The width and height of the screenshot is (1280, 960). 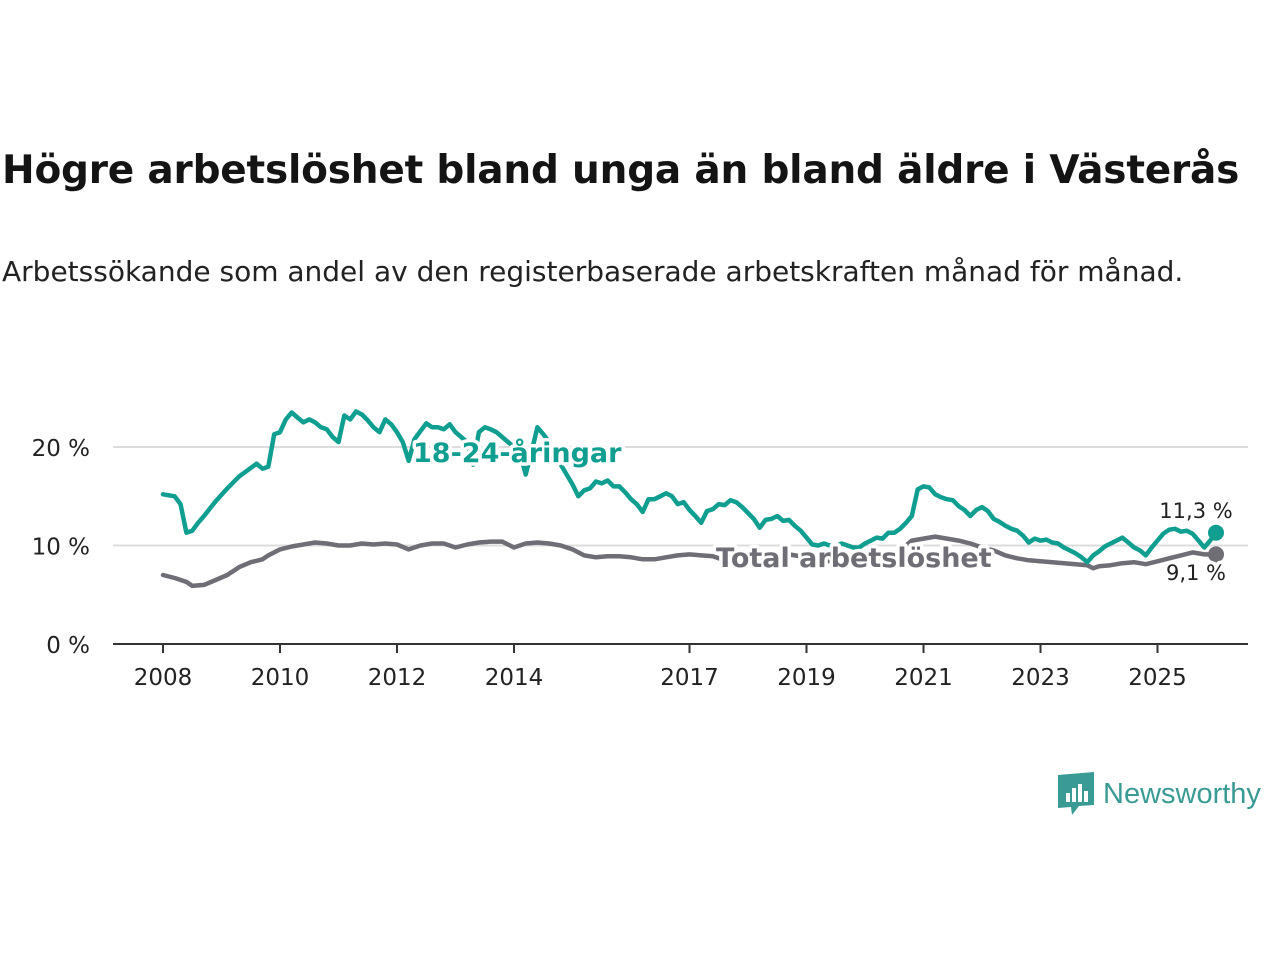 I want to click on brand: Newsworthy, so click(x=1159, y=794).